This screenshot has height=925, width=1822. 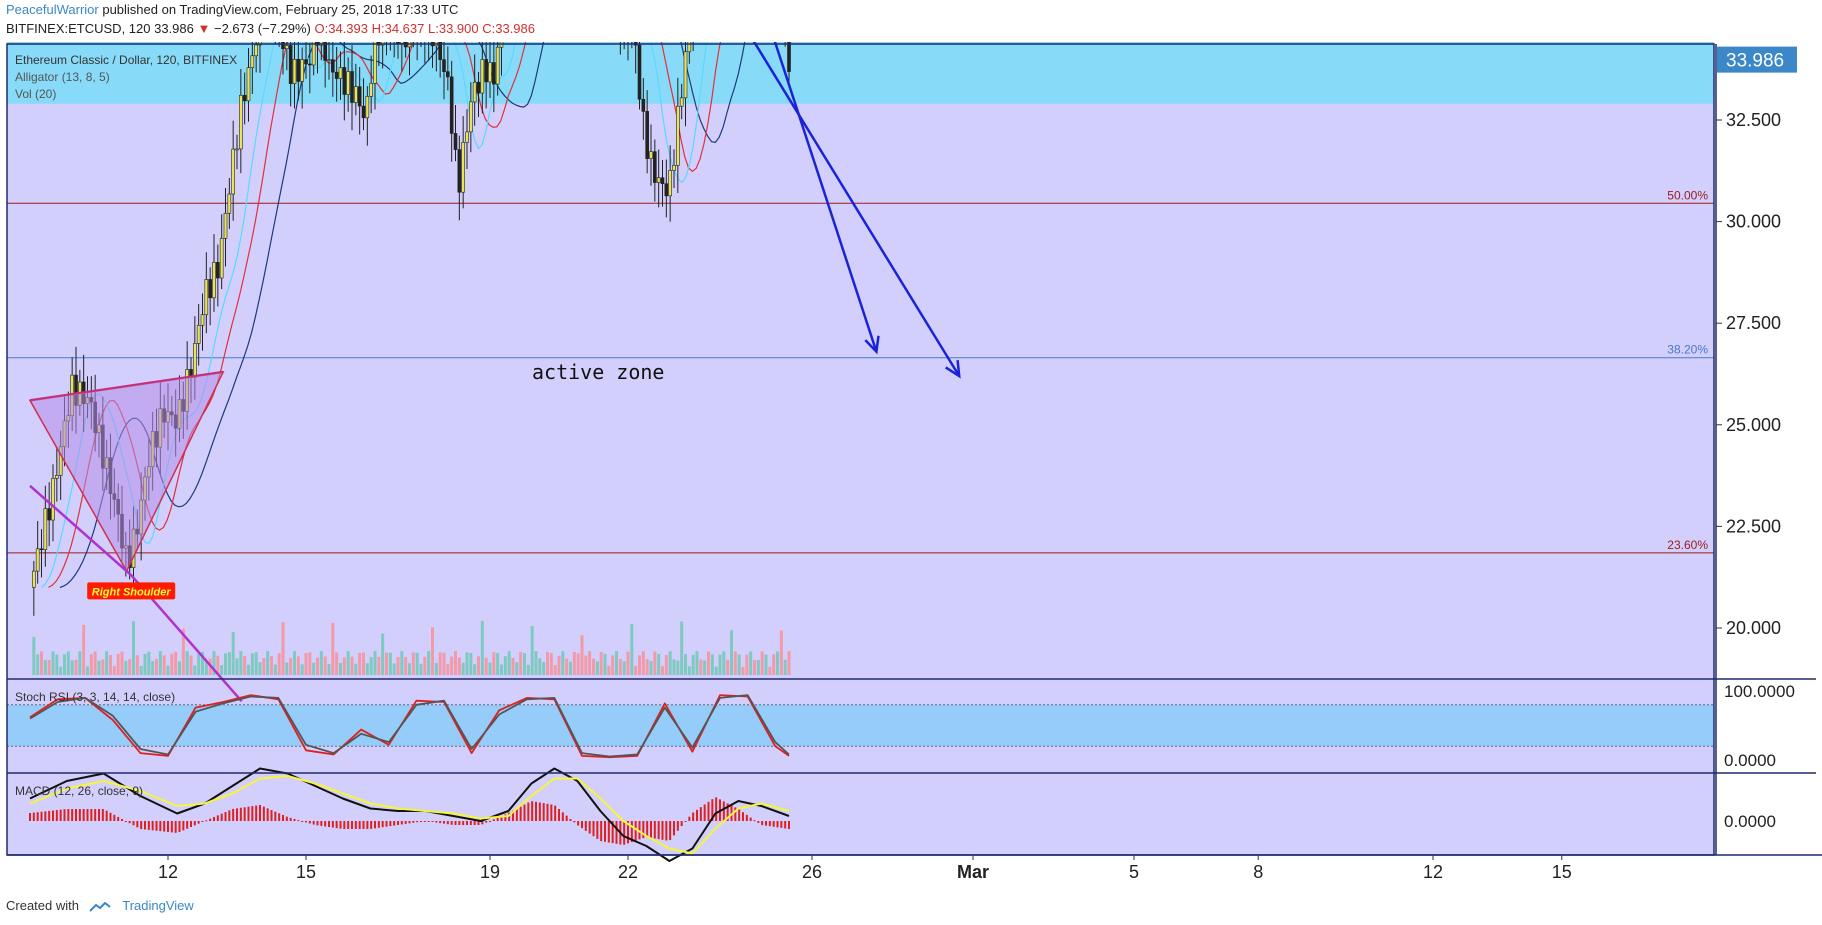 I want to click on stoch-y-tick-label: 100.0000, so click(x=1759, y=691).